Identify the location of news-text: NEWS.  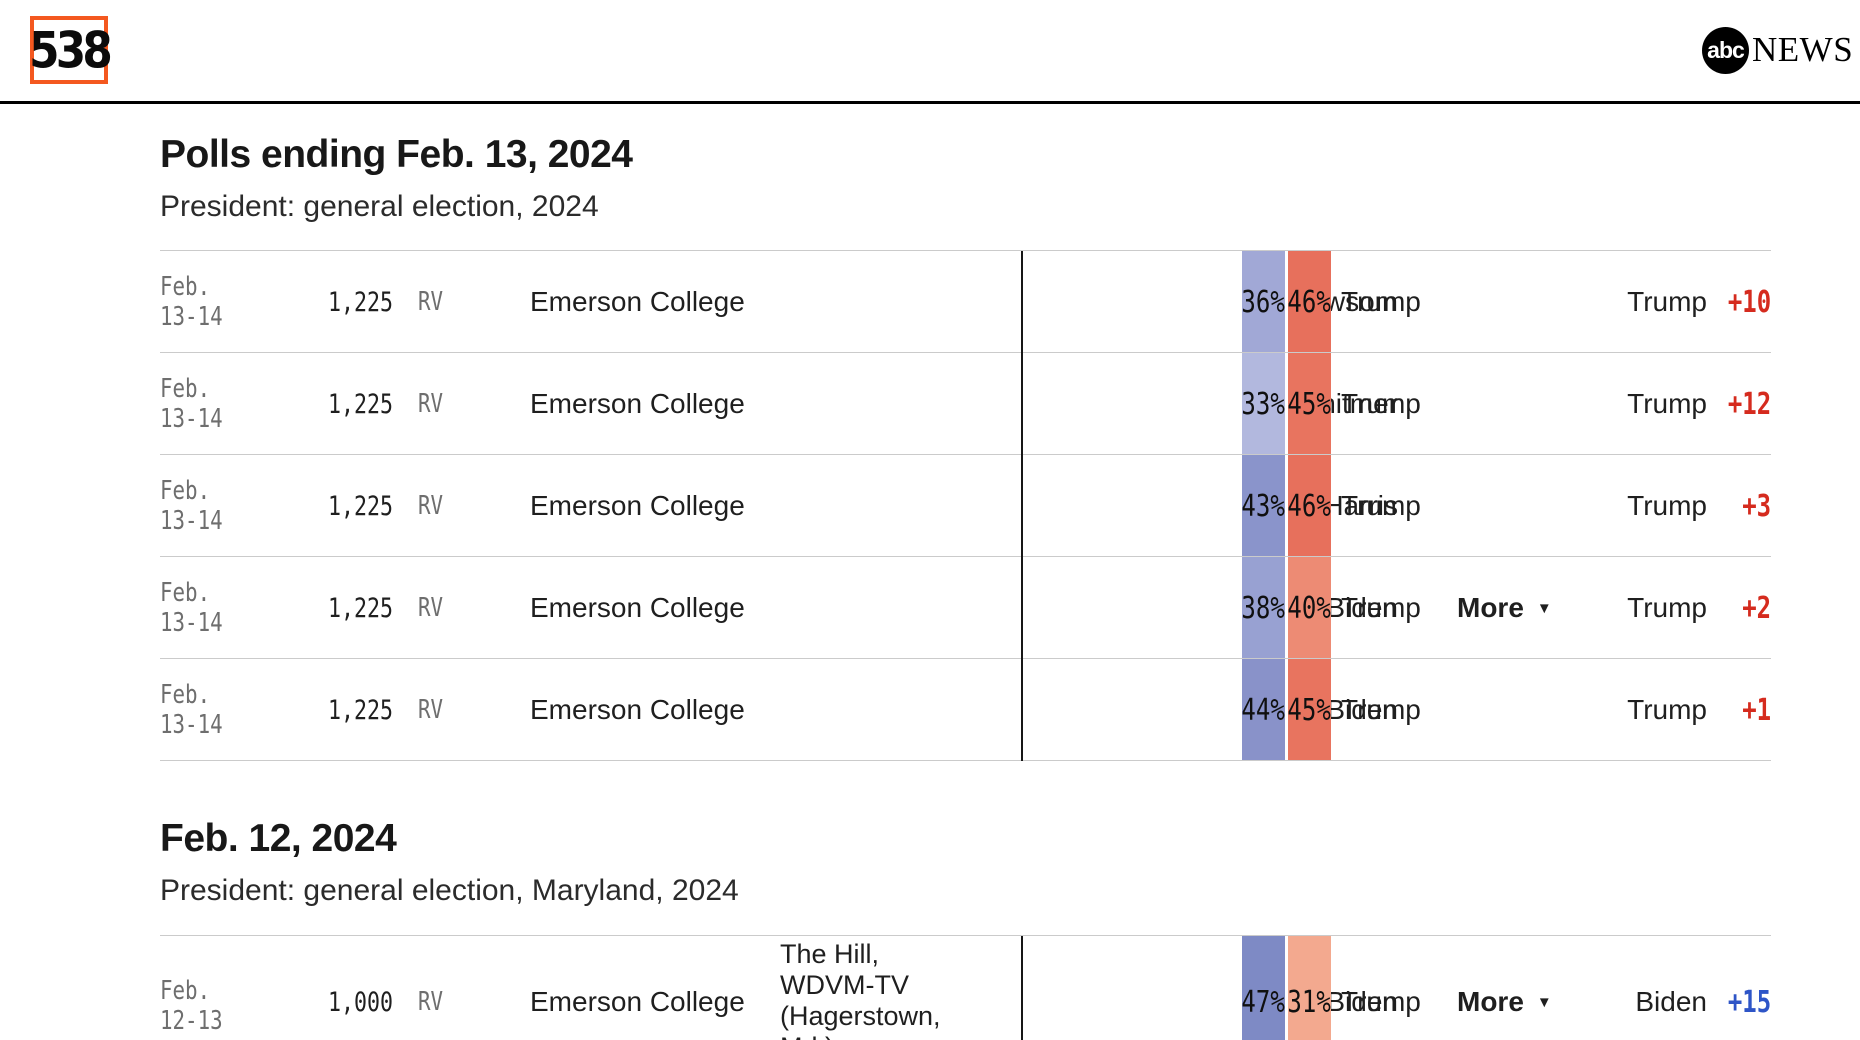
(1803, 49).